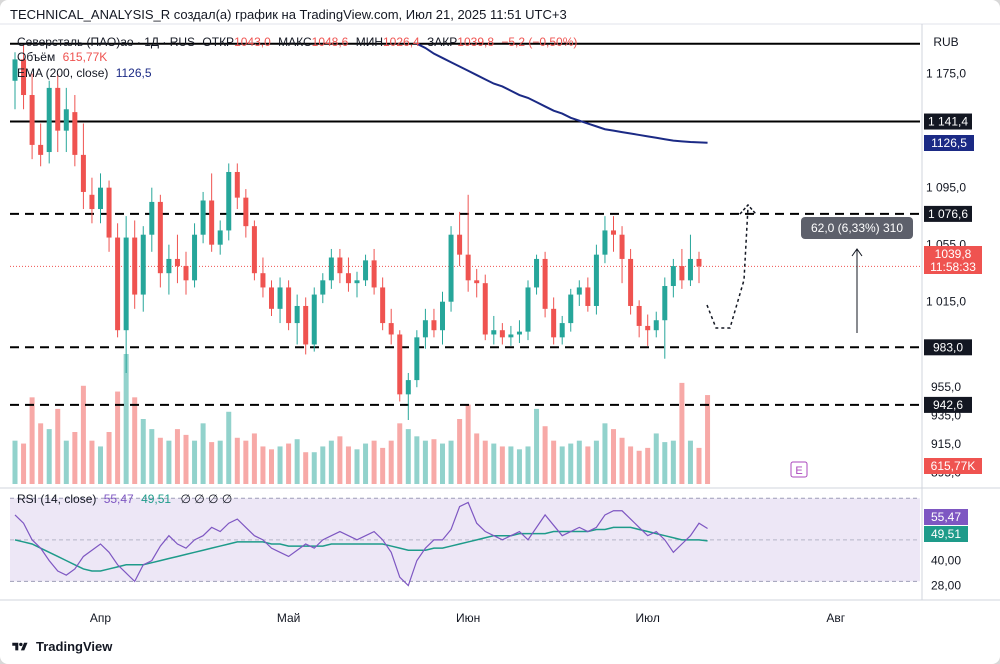 The image size is (1000, 664). Describe the element at coordinates (61, 646) in the screenshot. I see `brand-footer: TradingView` at that location.